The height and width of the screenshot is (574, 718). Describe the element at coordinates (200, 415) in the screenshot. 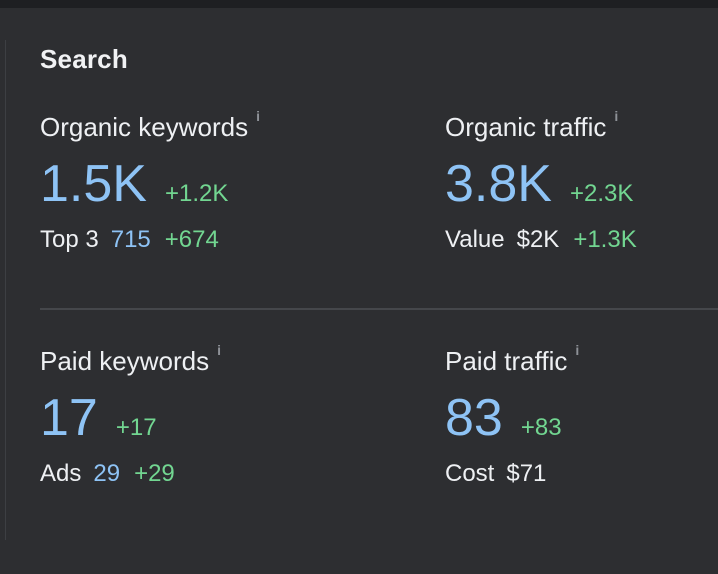

I see `metric-paid-keywords: Paid keywords i 17 +17 Ads 29 +29` at that location.